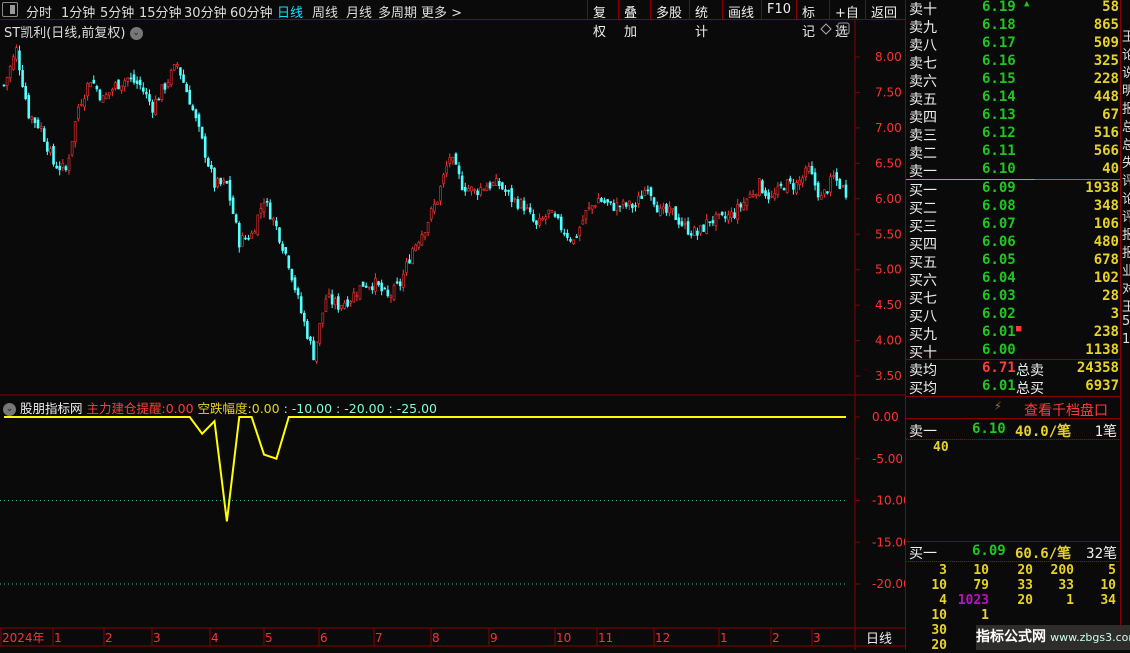 Image resolution: width=1130 pixels, height=653 pixels. I want to click on level-price: 6.15, so click(999, 79).